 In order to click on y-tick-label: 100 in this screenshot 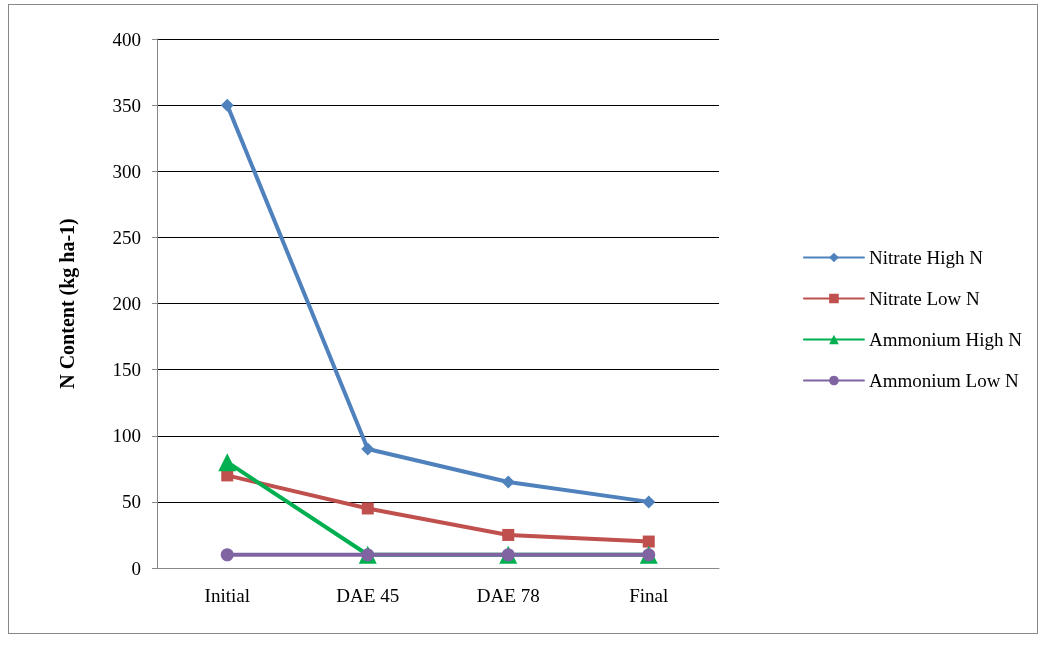, I will do `click(126, 436)`.